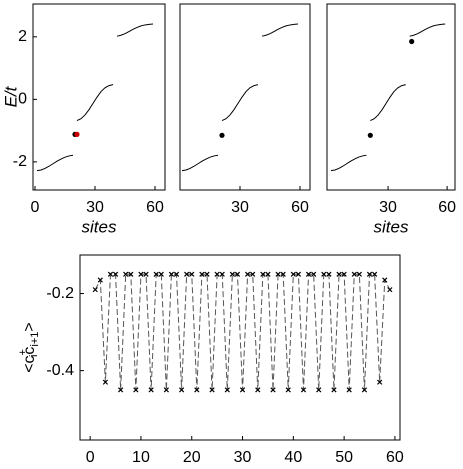 The width and height of the screenshot is (463, 469). Describe the element at coordinates (60, 293) in the screenshot. I see `y-tick-label: -0.2` at that location.